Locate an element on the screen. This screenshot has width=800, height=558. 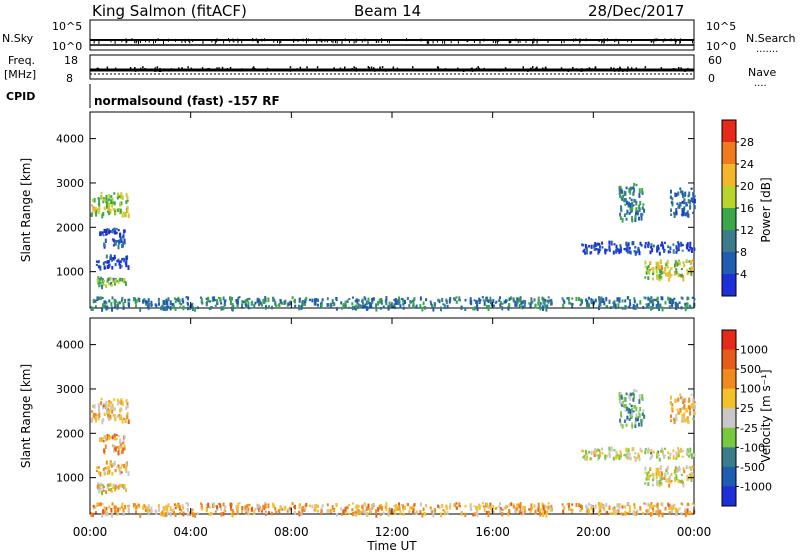
velocity-colorbar-tick: 100 is located at coordinates (750, 389).